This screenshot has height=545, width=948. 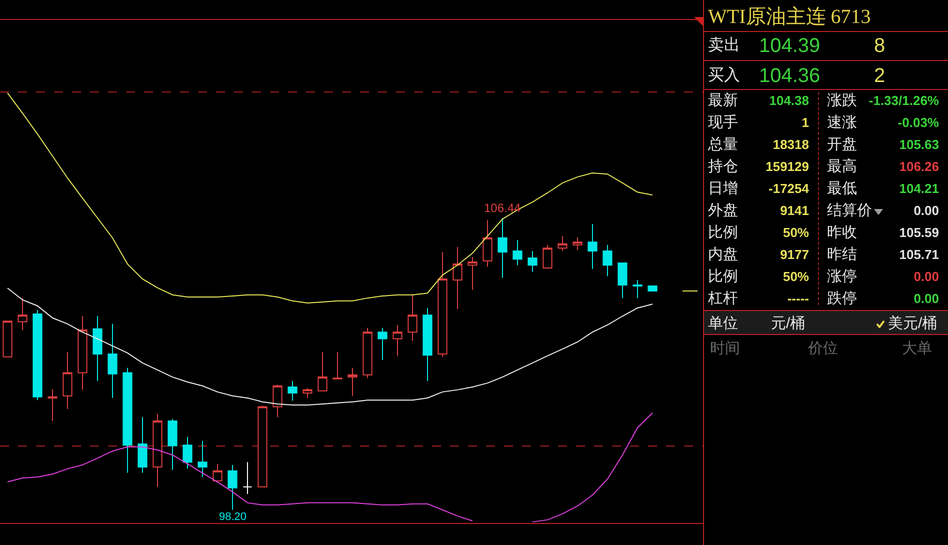 I want to click on text: 持仓, so click(x=723, y=166).